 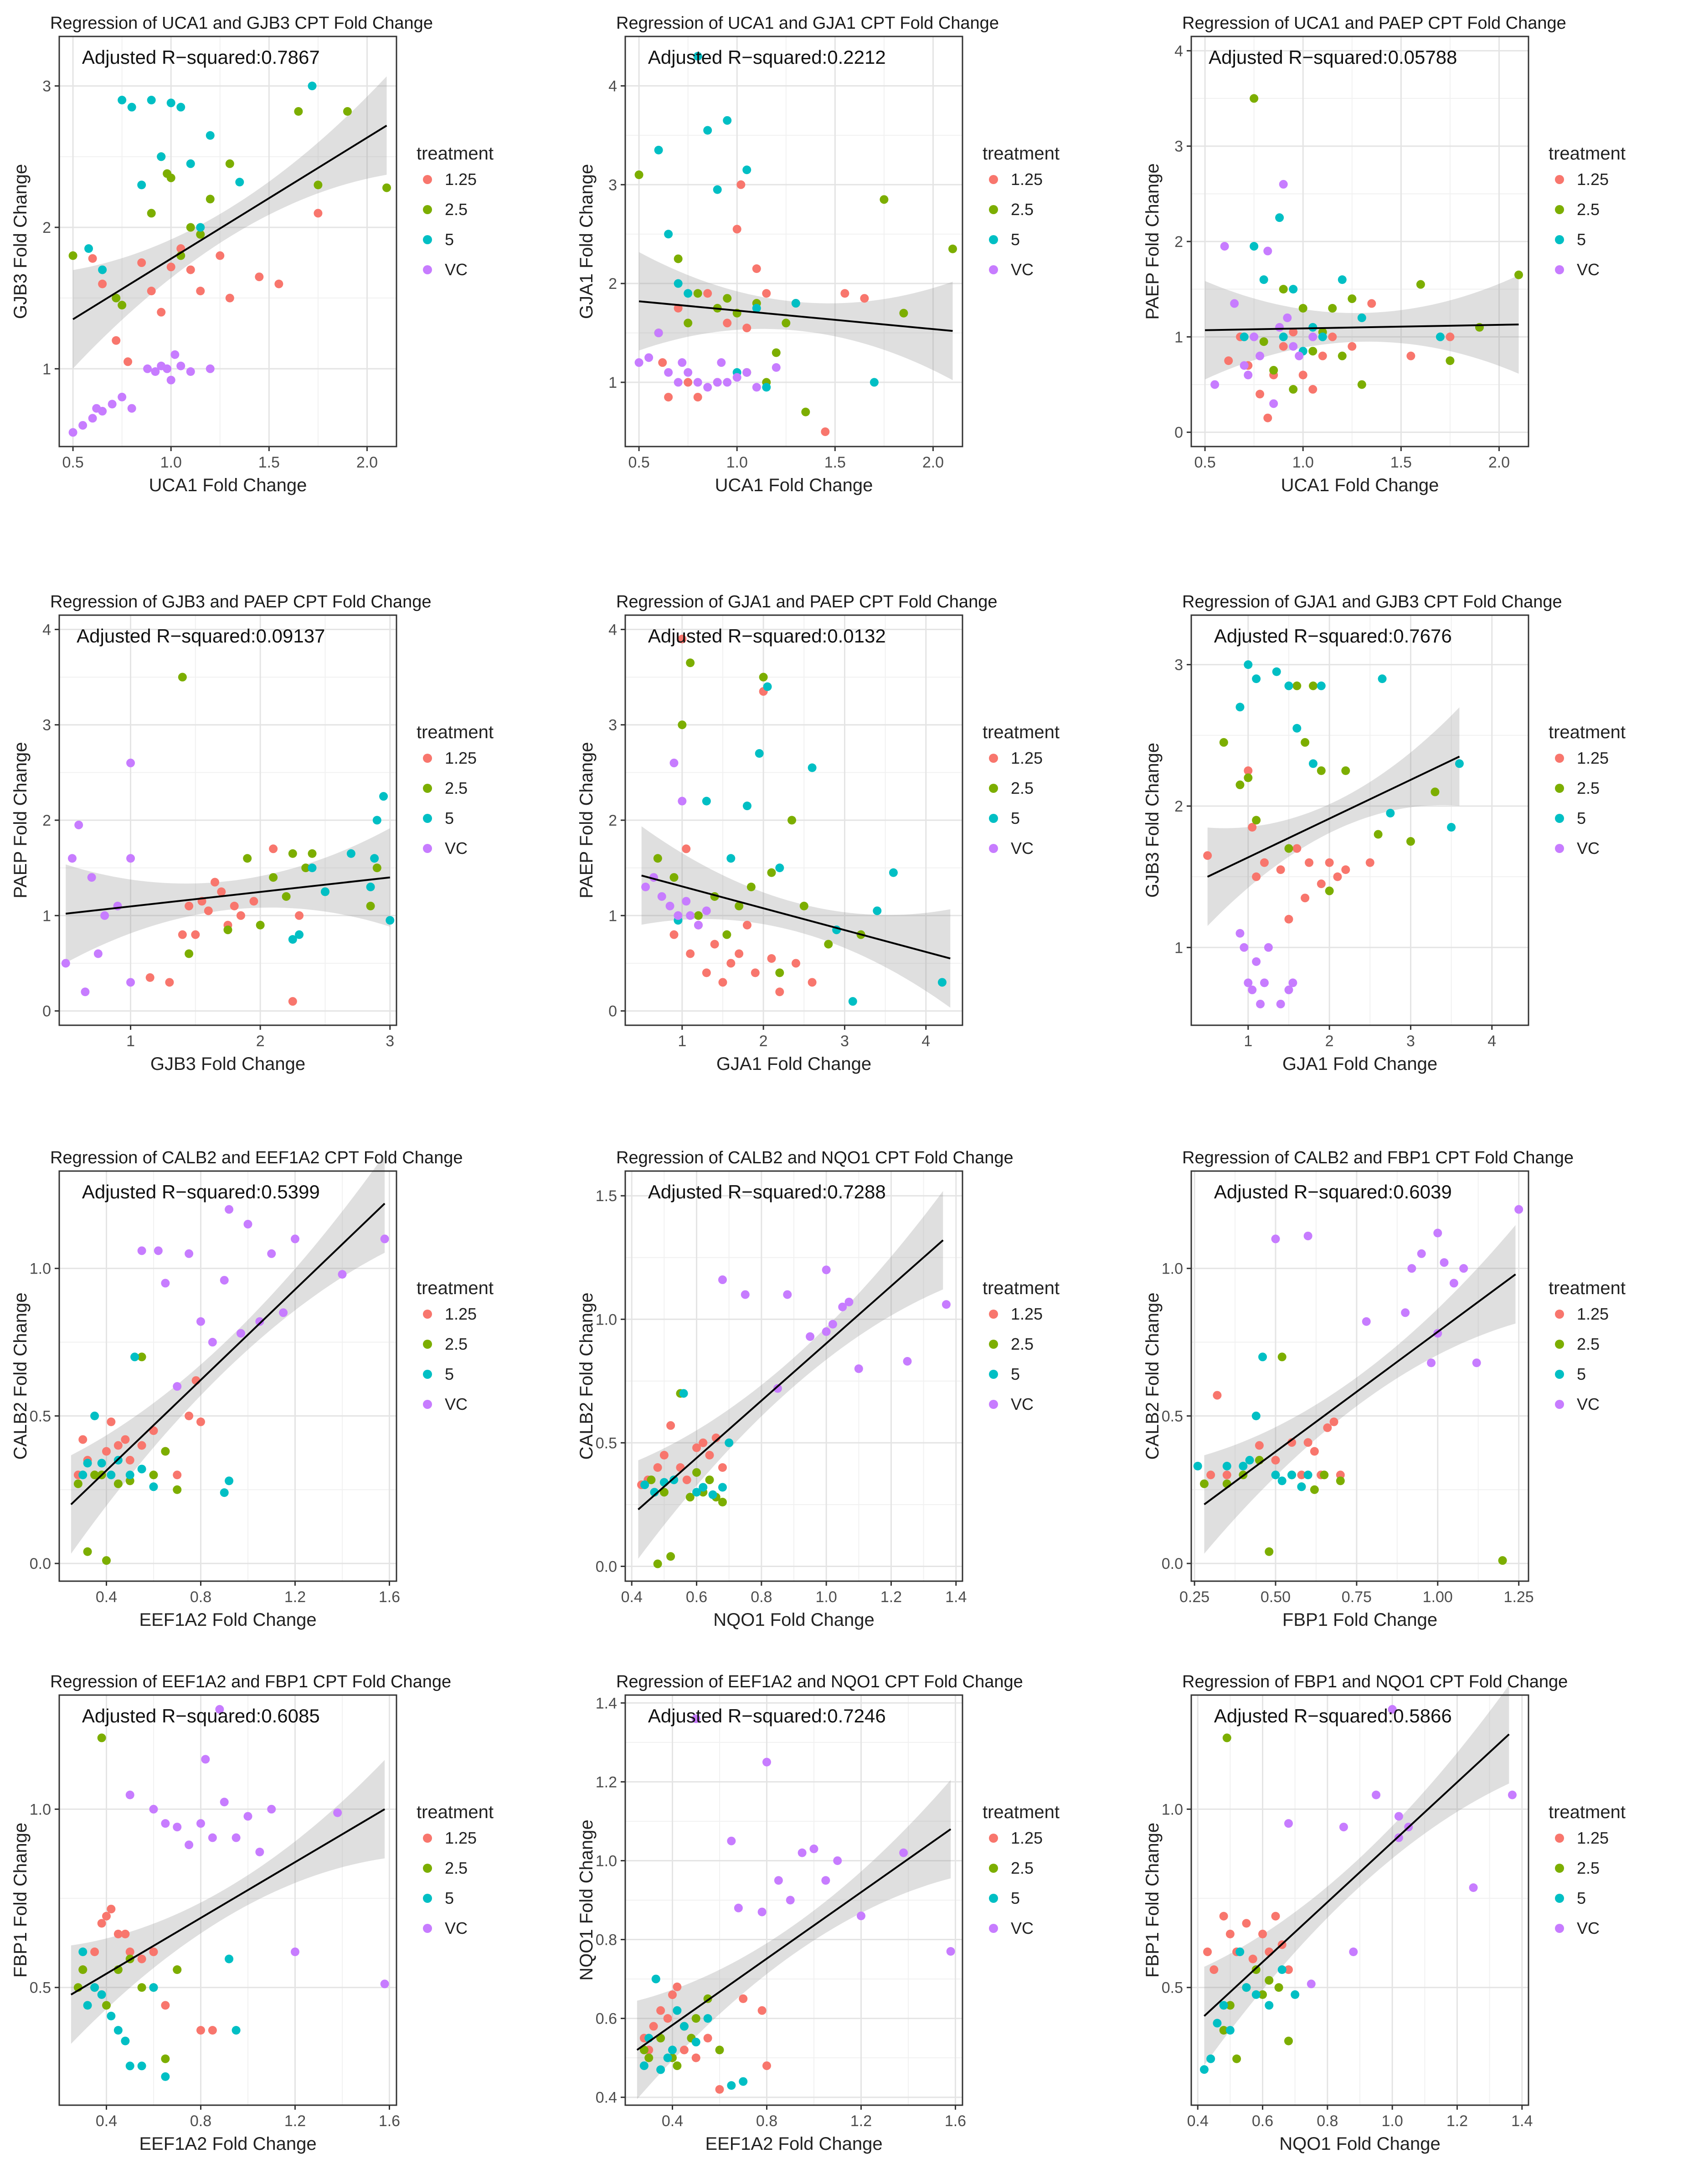 I want to click on legend-label: 2.5, so click(x=456, y=209).